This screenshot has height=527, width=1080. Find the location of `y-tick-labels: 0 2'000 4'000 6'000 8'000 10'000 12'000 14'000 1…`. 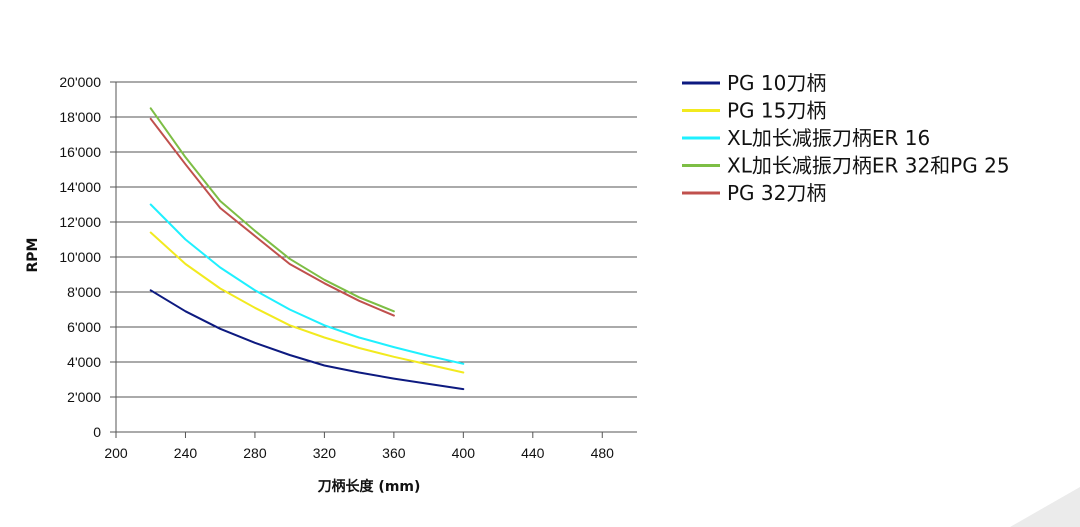

y-tick-labels: 0 2'000 4'000 6'000 8'000 10'000 12'000 14'000 1… is located at coordinates (80, 257).